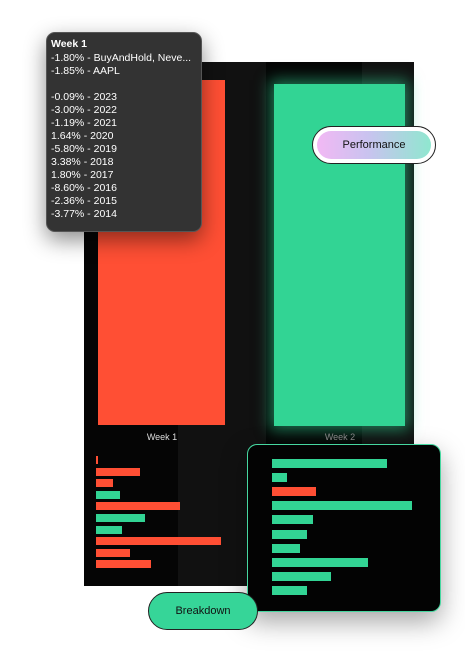  What do you see at coordinates (84, 149) in the screenshot?
I see `tooltip-line: -5.80% - 2019` at bounding box center [84, 149].